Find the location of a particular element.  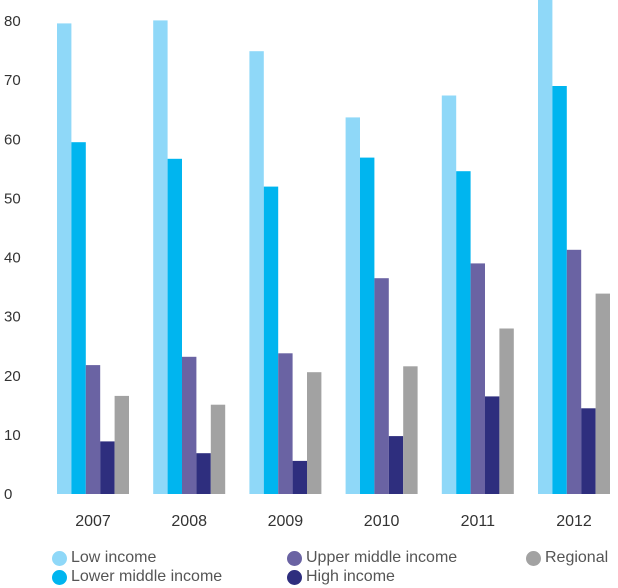

x-axis: 2007 2008 2009 2010 2011 2012 is located at coordinates (333, 521).